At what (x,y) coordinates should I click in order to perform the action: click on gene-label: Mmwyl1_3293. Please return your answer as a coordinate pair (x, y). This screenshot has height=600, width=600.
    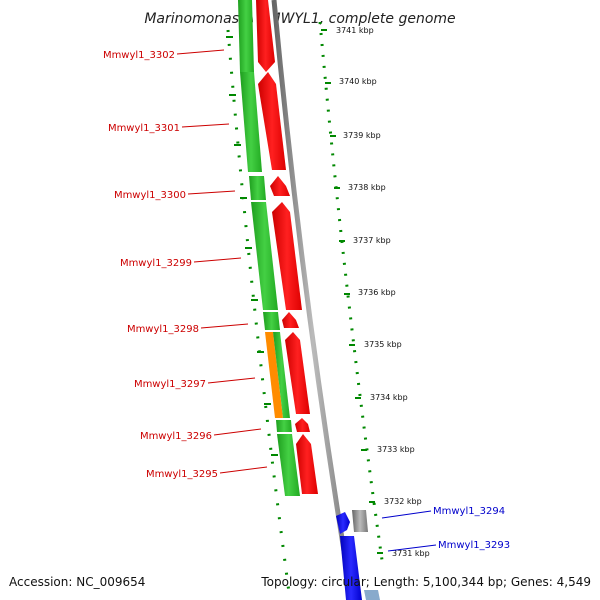
    Looking at the image, I should click on (474, 545).